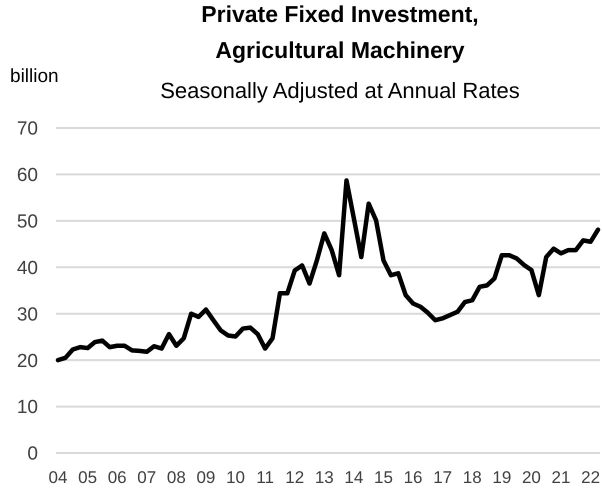 The height and width of the screenshot is (496, 602). I want to click on y-tick-label: 60, so click(27, 175).